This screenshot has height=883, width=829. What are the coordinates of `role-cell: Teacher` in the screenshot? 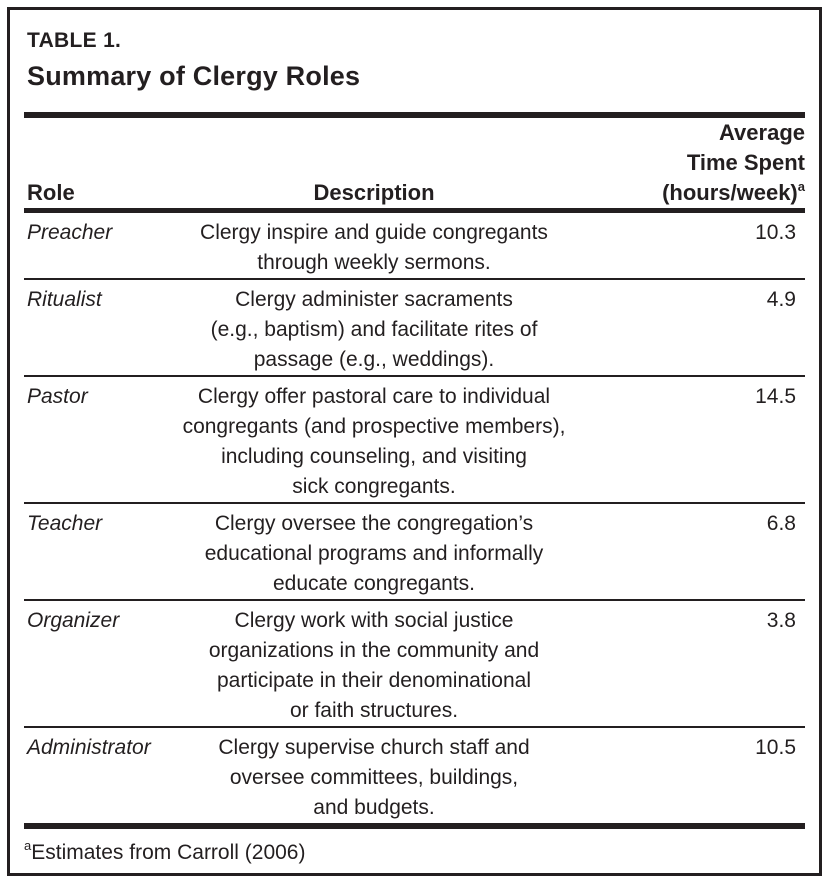 It's located at (65, 523).